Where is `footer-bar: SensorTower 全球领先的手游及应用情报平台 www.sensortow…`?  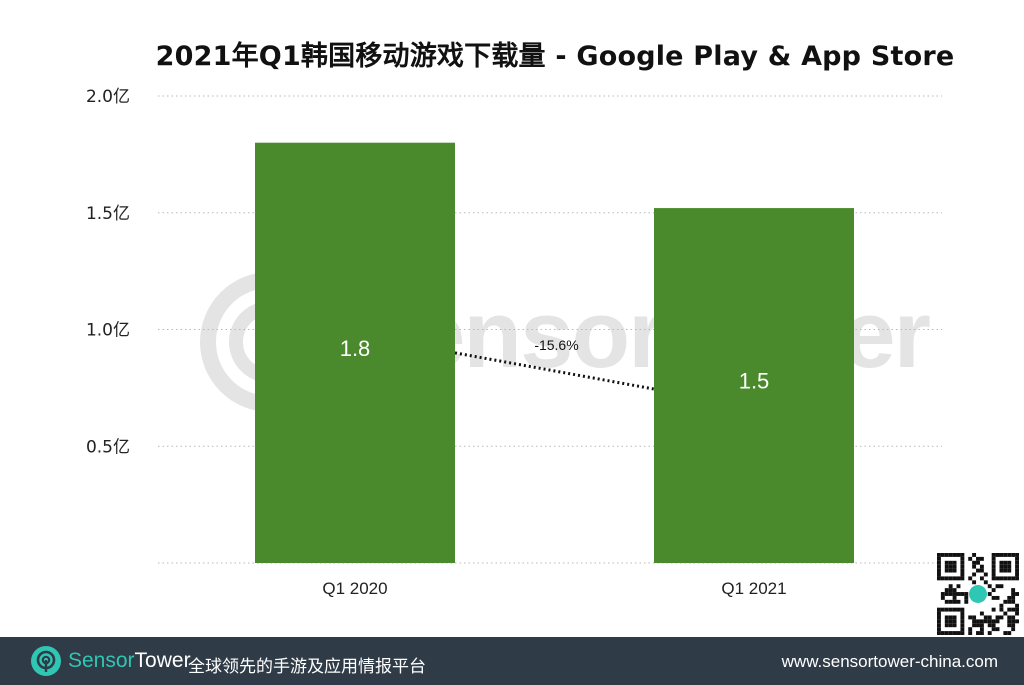 footer-bar: SensorTower 全球领先的手游及应用情报平台 www.sensortow… is located at coordinates (512, 661).